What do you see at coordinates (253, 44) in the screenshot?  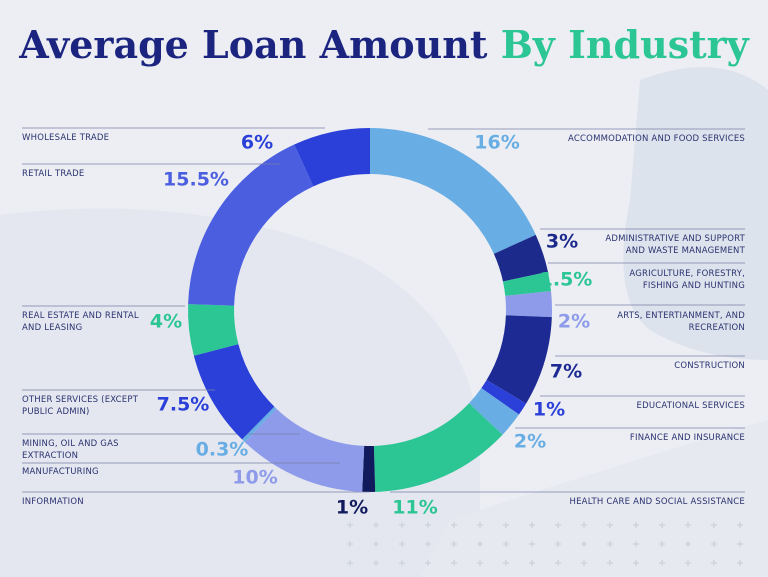 I see `title-main: Average Loan Amount` at bounding box center [253, 44].